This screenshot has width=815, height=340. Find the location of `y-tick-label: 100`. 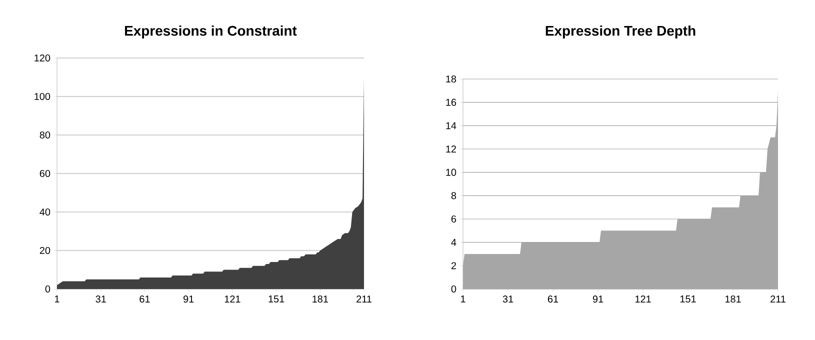

y-tick-label: 100 is located at coordinates (42, 96).